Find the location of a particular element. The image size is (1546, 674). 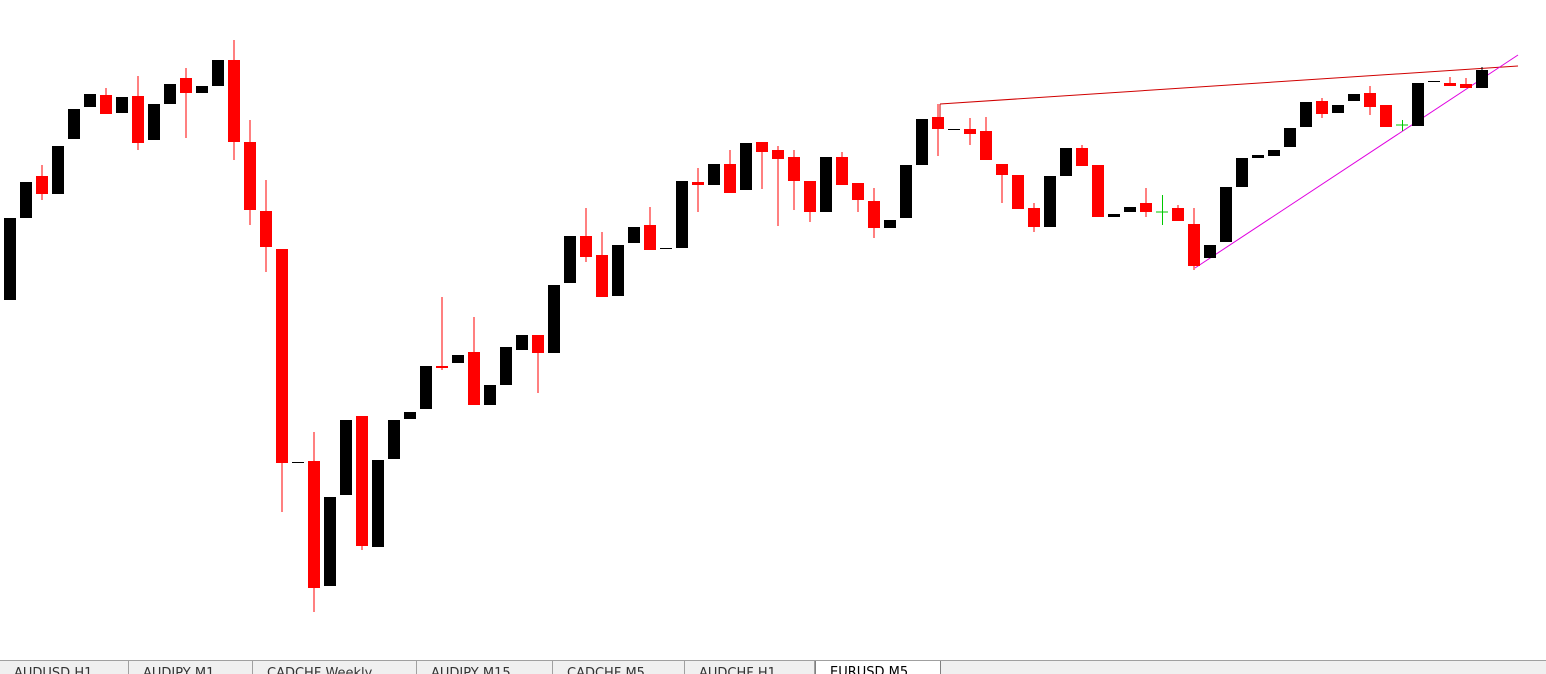

chart-tab: AUDCHF,H1 is located at coordinates (750, 667).